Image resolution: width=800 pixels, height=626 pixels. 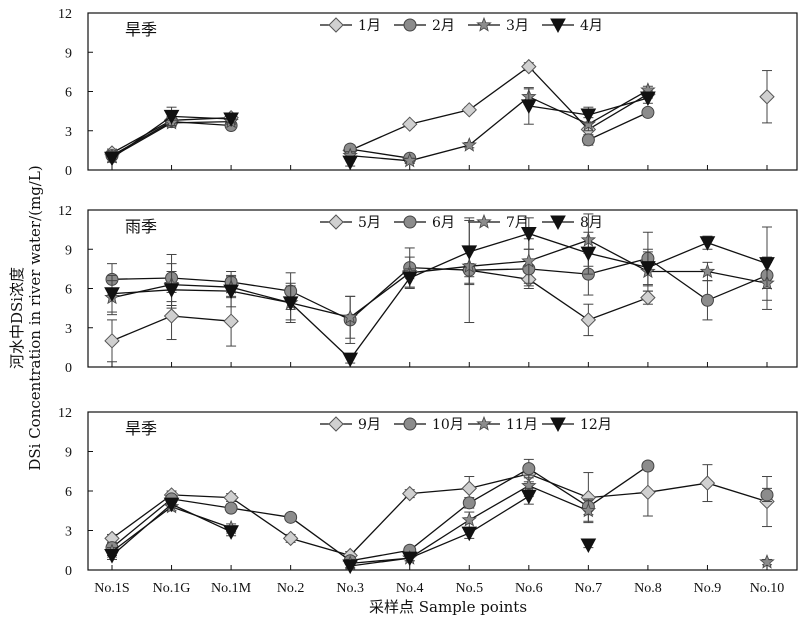 I want to click on legend: 5月 6月 7月 8月, so click(x=461, y=222).